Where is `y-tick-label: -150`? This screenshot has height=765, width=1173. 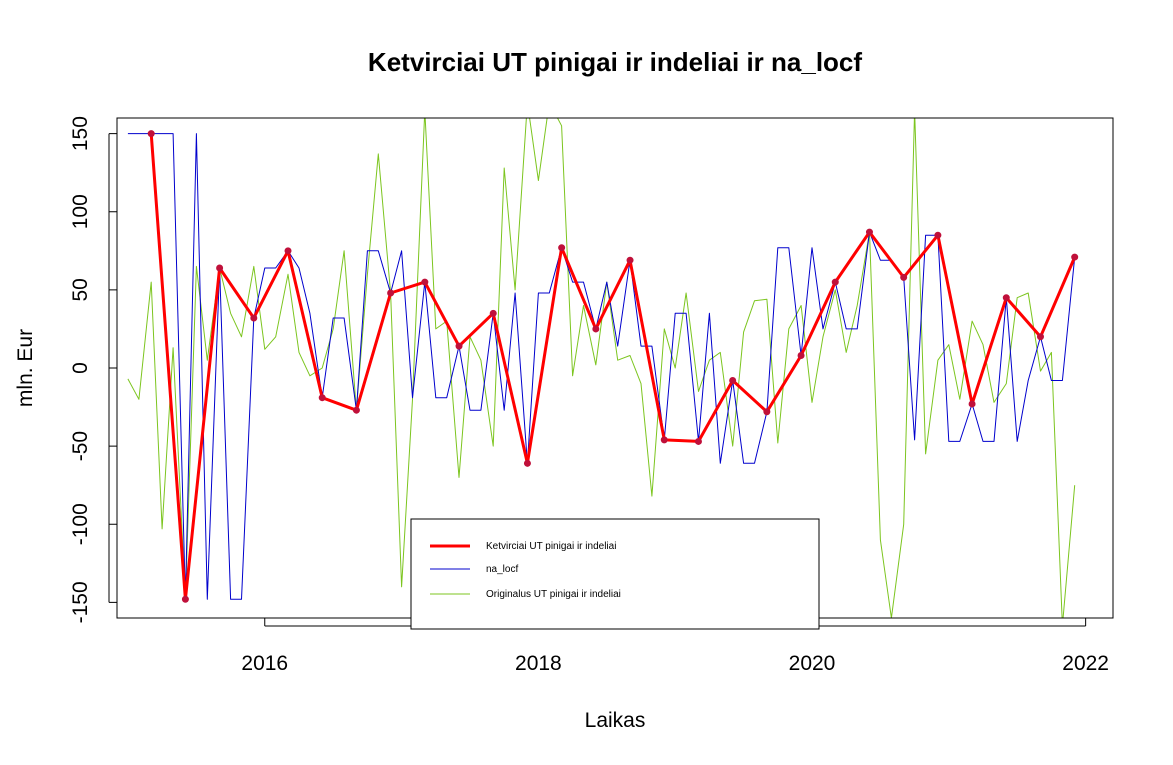 y-tick-label: -150 is located at coordinates (80, 602).